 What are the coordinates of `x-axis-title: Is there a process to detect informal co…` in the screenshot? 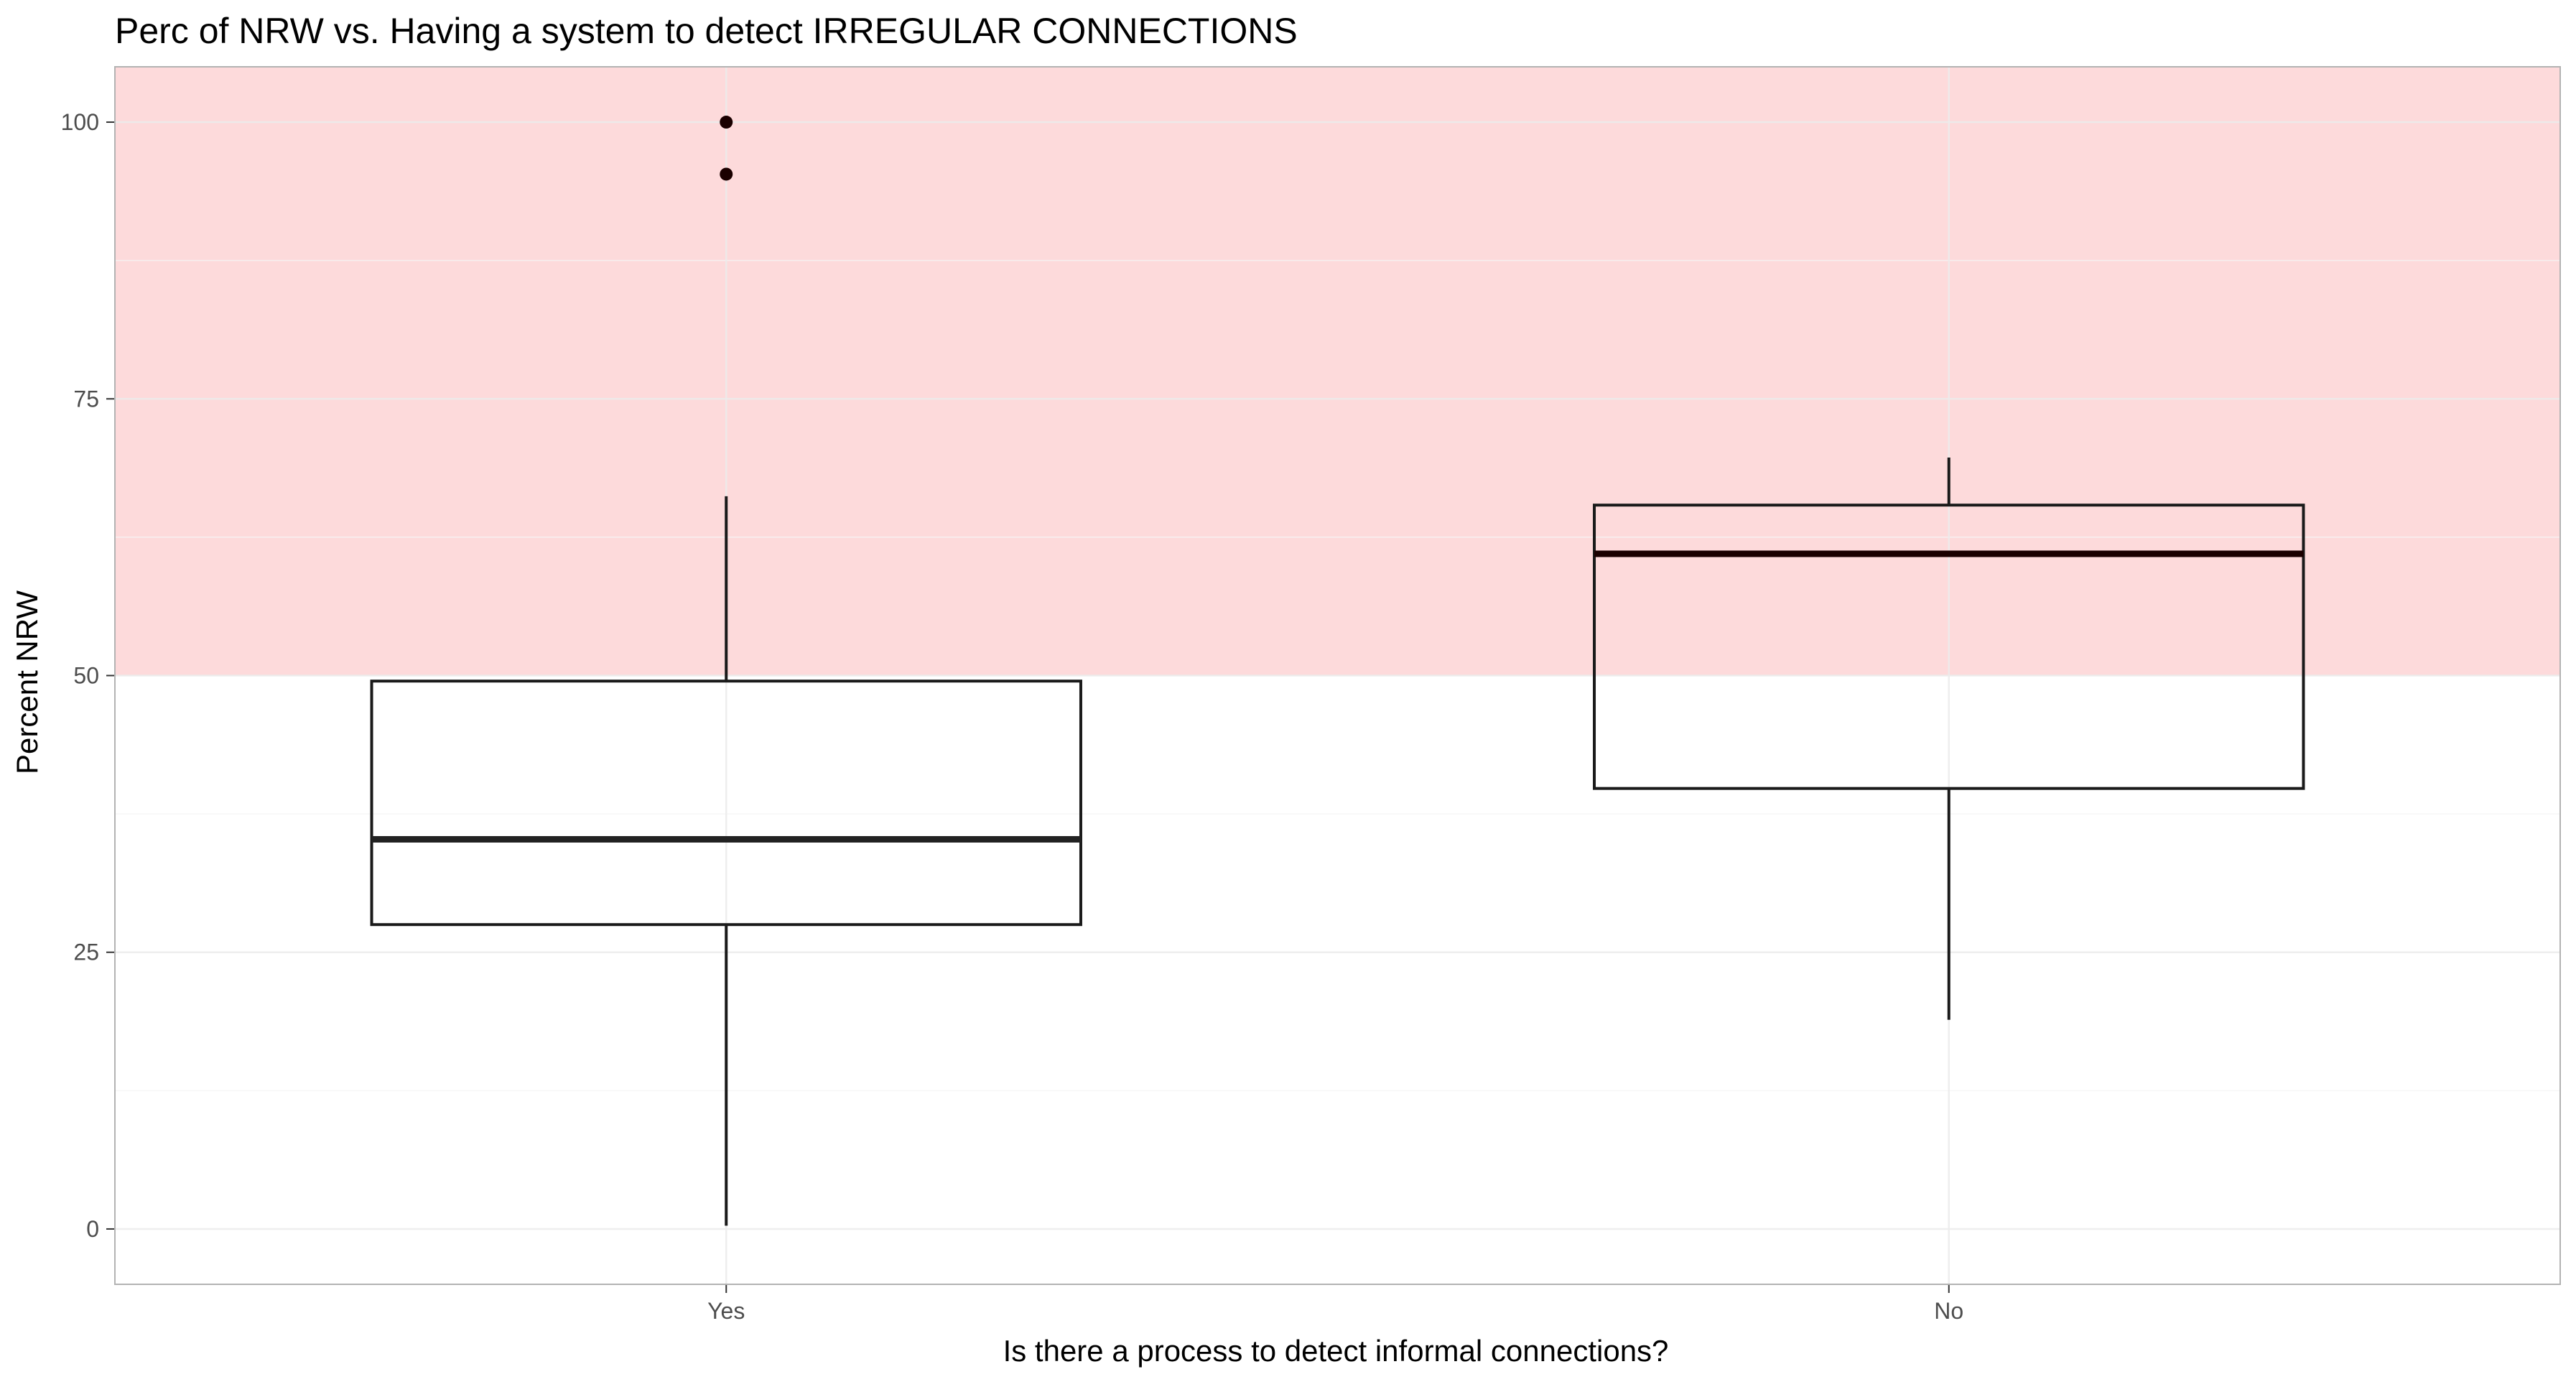 It's located at (1336, 1351).